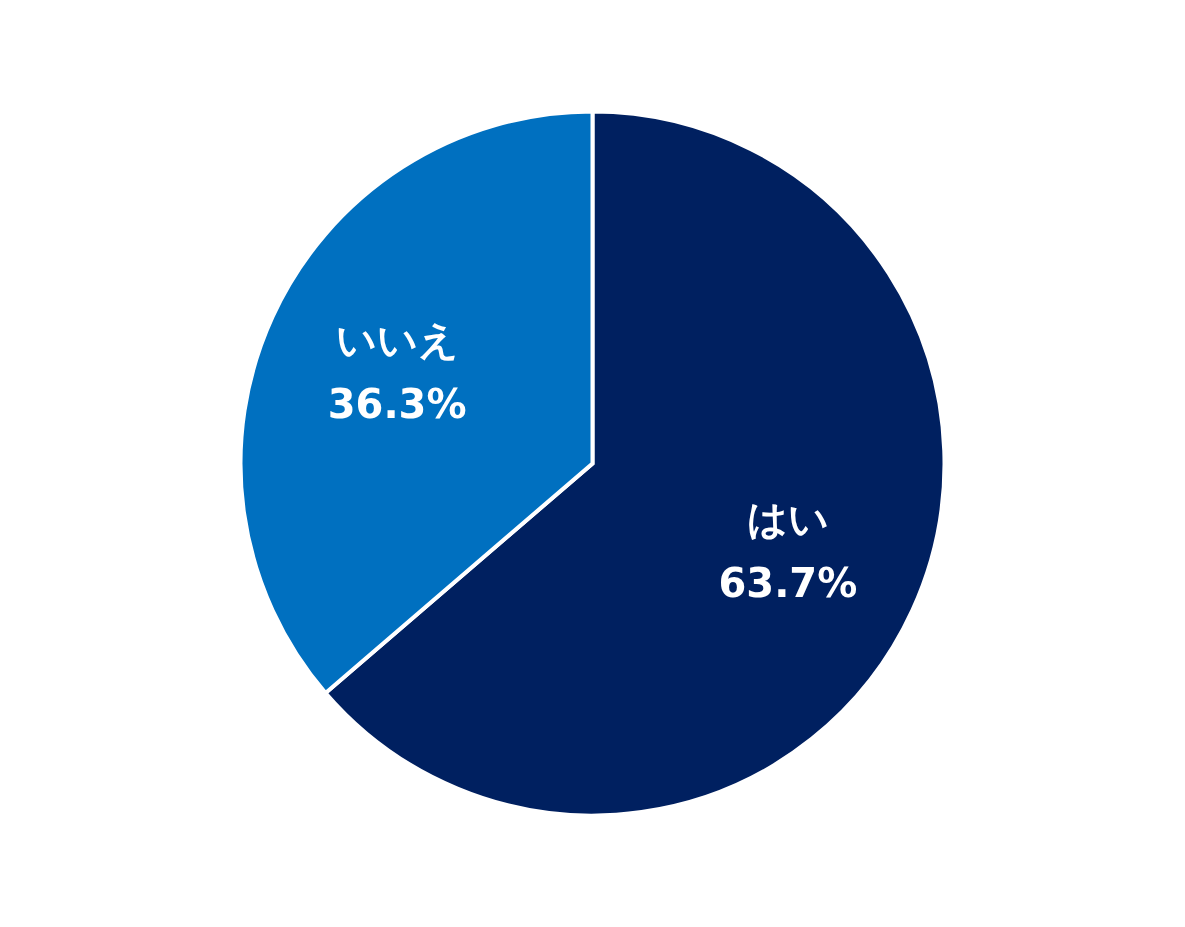 The height and width of the screenshot is (927, 1185). Describe the element at coordinates (788, 583) in the screenshot. I see `data-label: 63.7%` at that location.